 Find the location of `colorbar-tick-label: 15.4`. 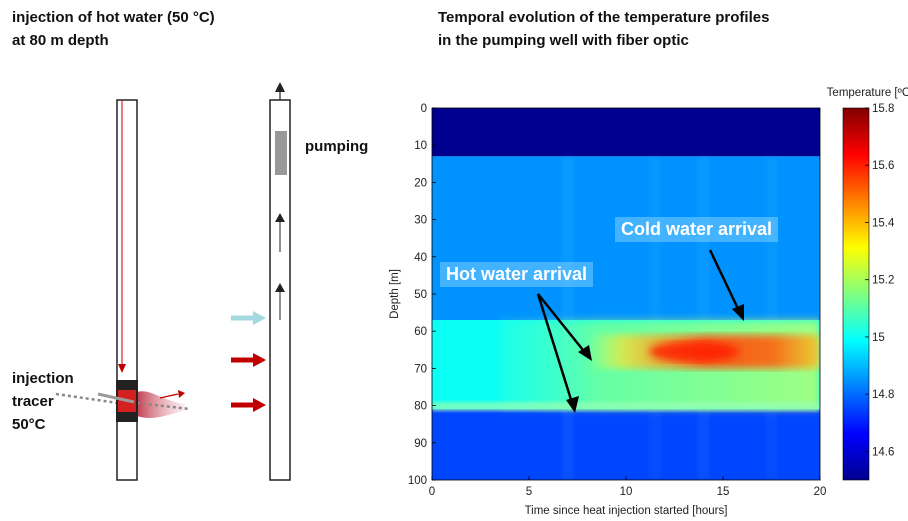

colorbar-tick-label: 15.4 is located at coordinates (883, 223).